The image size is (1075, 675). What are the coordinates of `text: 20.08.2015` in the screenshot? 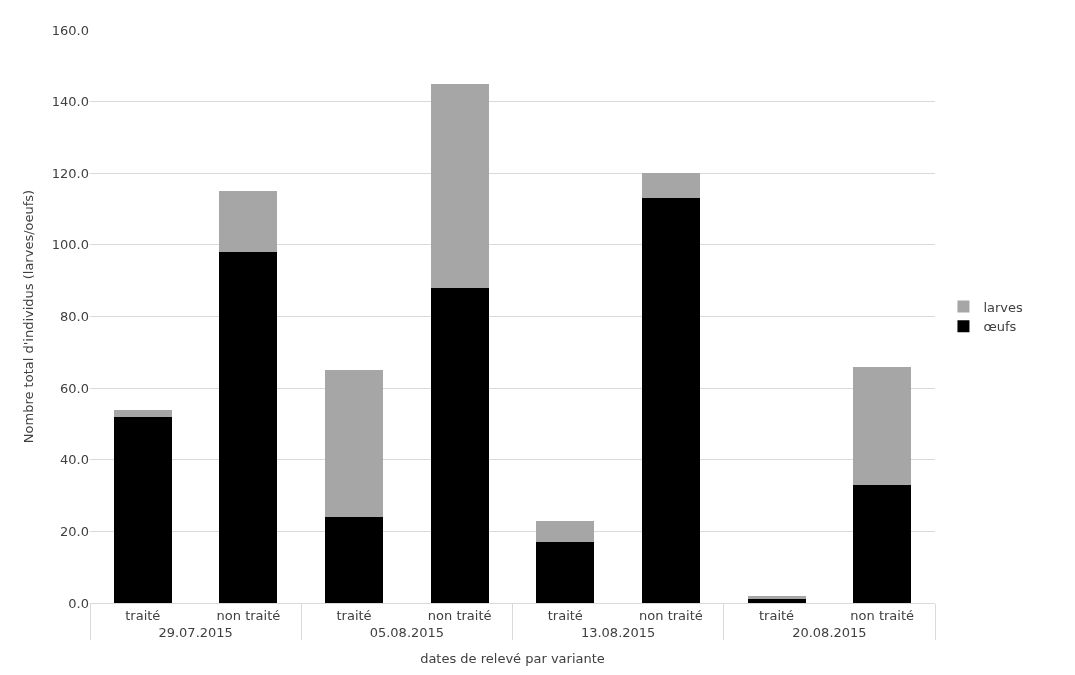 It's located at (829, 632).